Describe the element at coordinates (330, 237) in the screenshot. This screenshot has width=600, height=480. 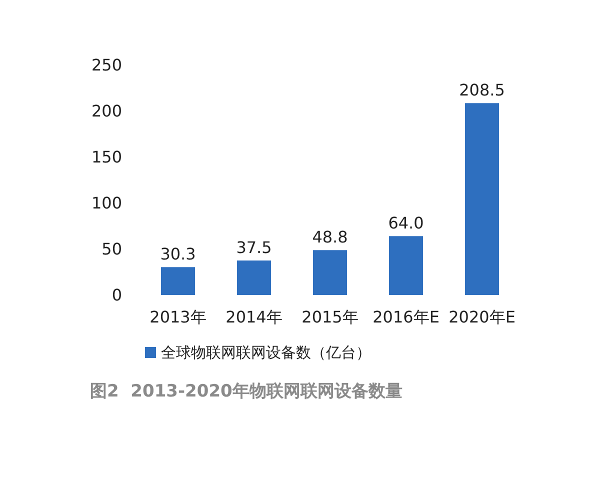
I see `text: 48.8` at that location.